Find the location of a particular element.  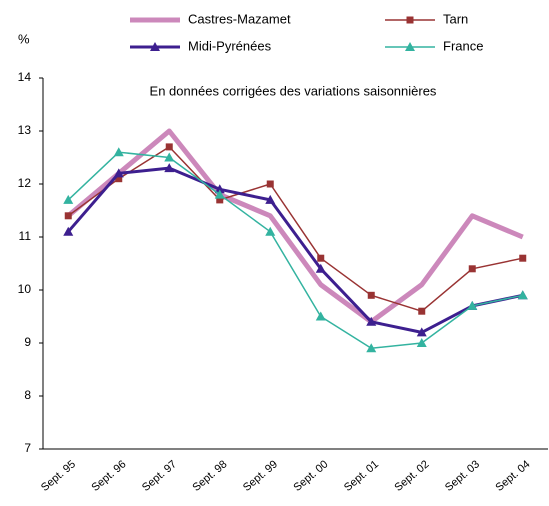

legend-label: France is located at coordinates (463, 45).